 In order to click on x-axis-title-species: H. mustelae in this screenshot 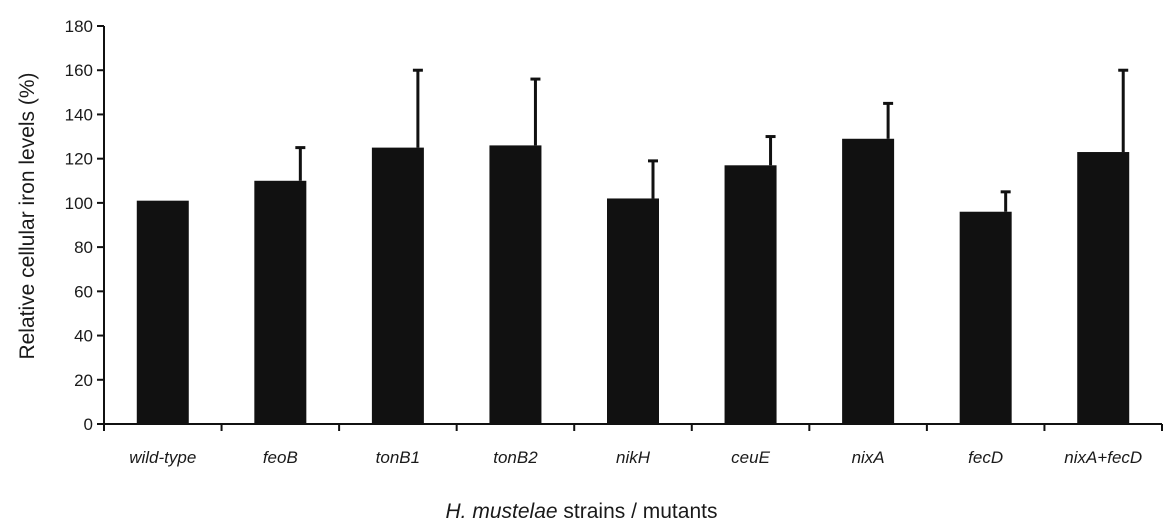, I will do `click(501, 511)`.